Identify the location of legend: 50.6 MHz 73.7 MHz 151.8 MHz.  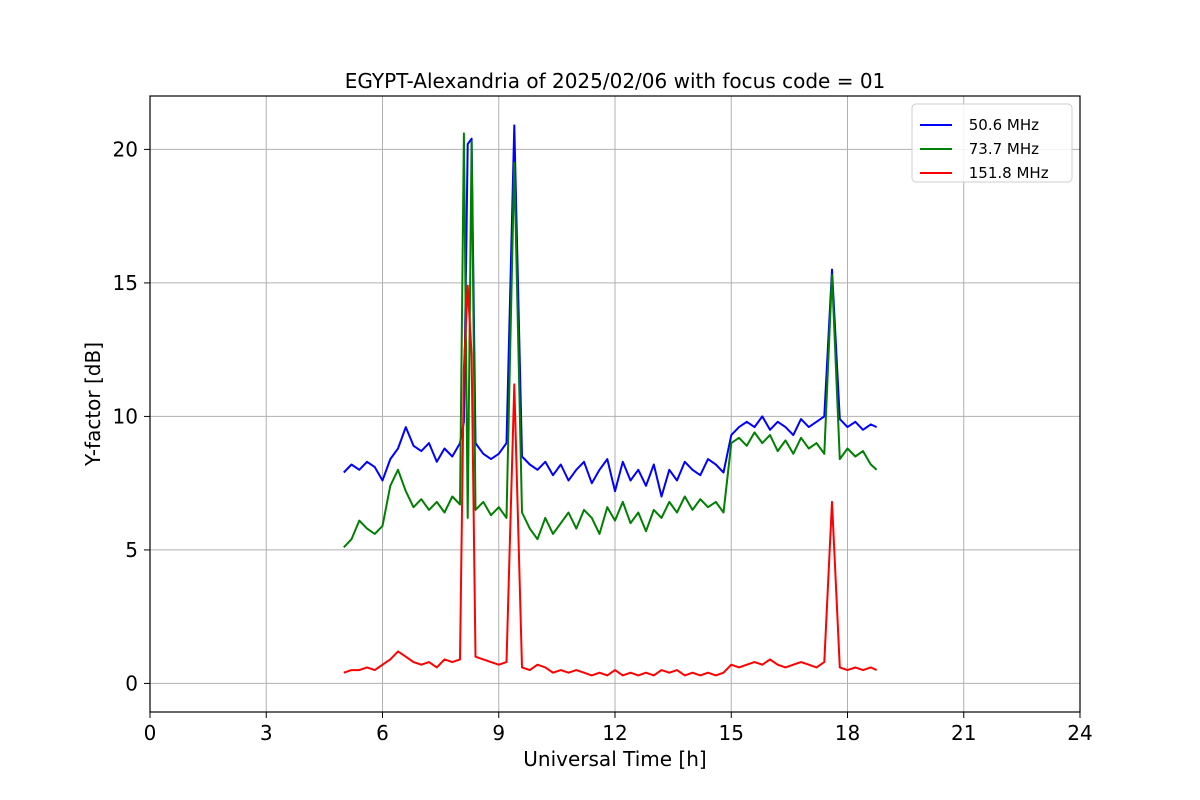
(992, 143).